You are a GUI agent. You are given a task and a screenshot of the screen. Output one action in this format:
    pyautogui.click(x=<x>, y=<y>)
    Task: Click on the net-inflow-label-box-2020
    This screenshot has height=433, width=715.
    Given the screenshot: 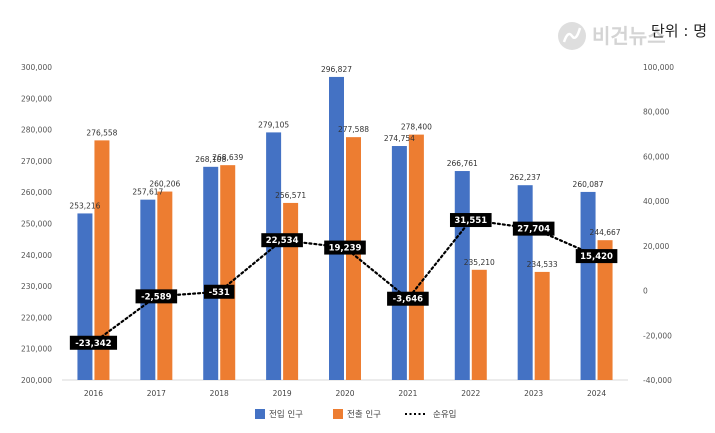 What is the action you would take?
    pyautogui.click(x=345, y=247)
    